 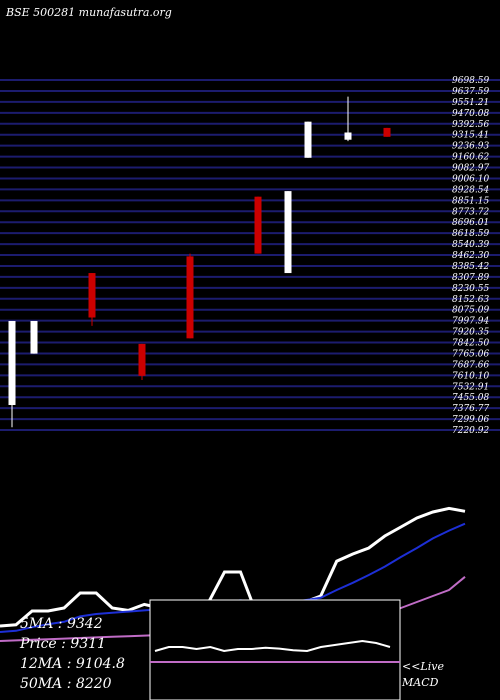 What do you see at coordinates (470, 267) in the screenshot?
I see `y-tick-label: 8385.42` at bounding box center [470, 267].